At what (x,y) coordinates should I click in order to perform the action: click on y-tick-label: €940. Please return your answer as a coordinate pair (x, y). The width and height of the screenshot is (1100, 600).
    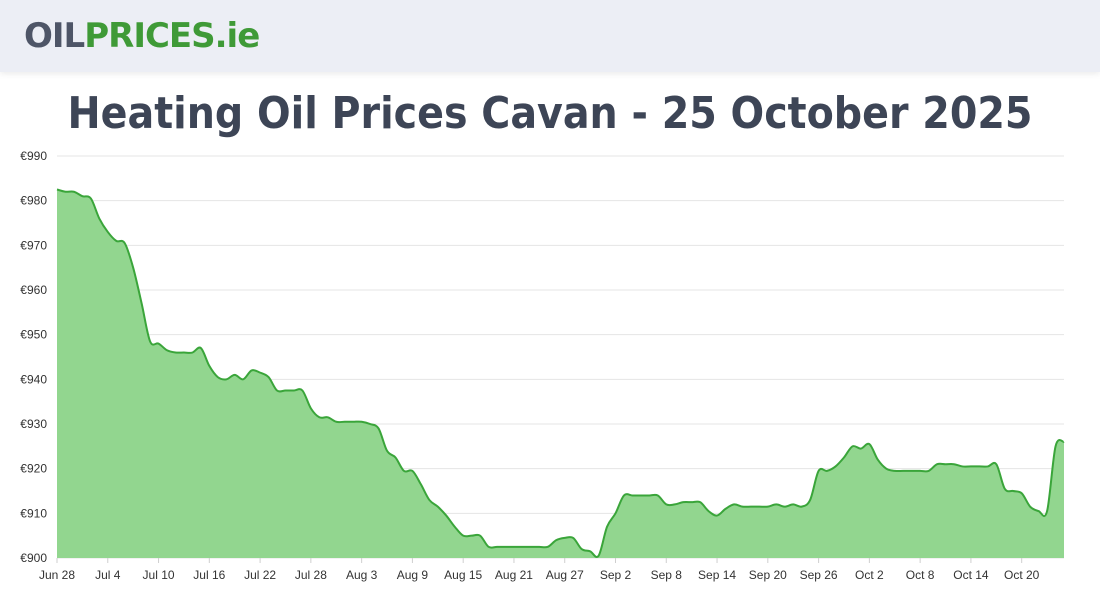
    Looking at the image, I should click on (33, 379).